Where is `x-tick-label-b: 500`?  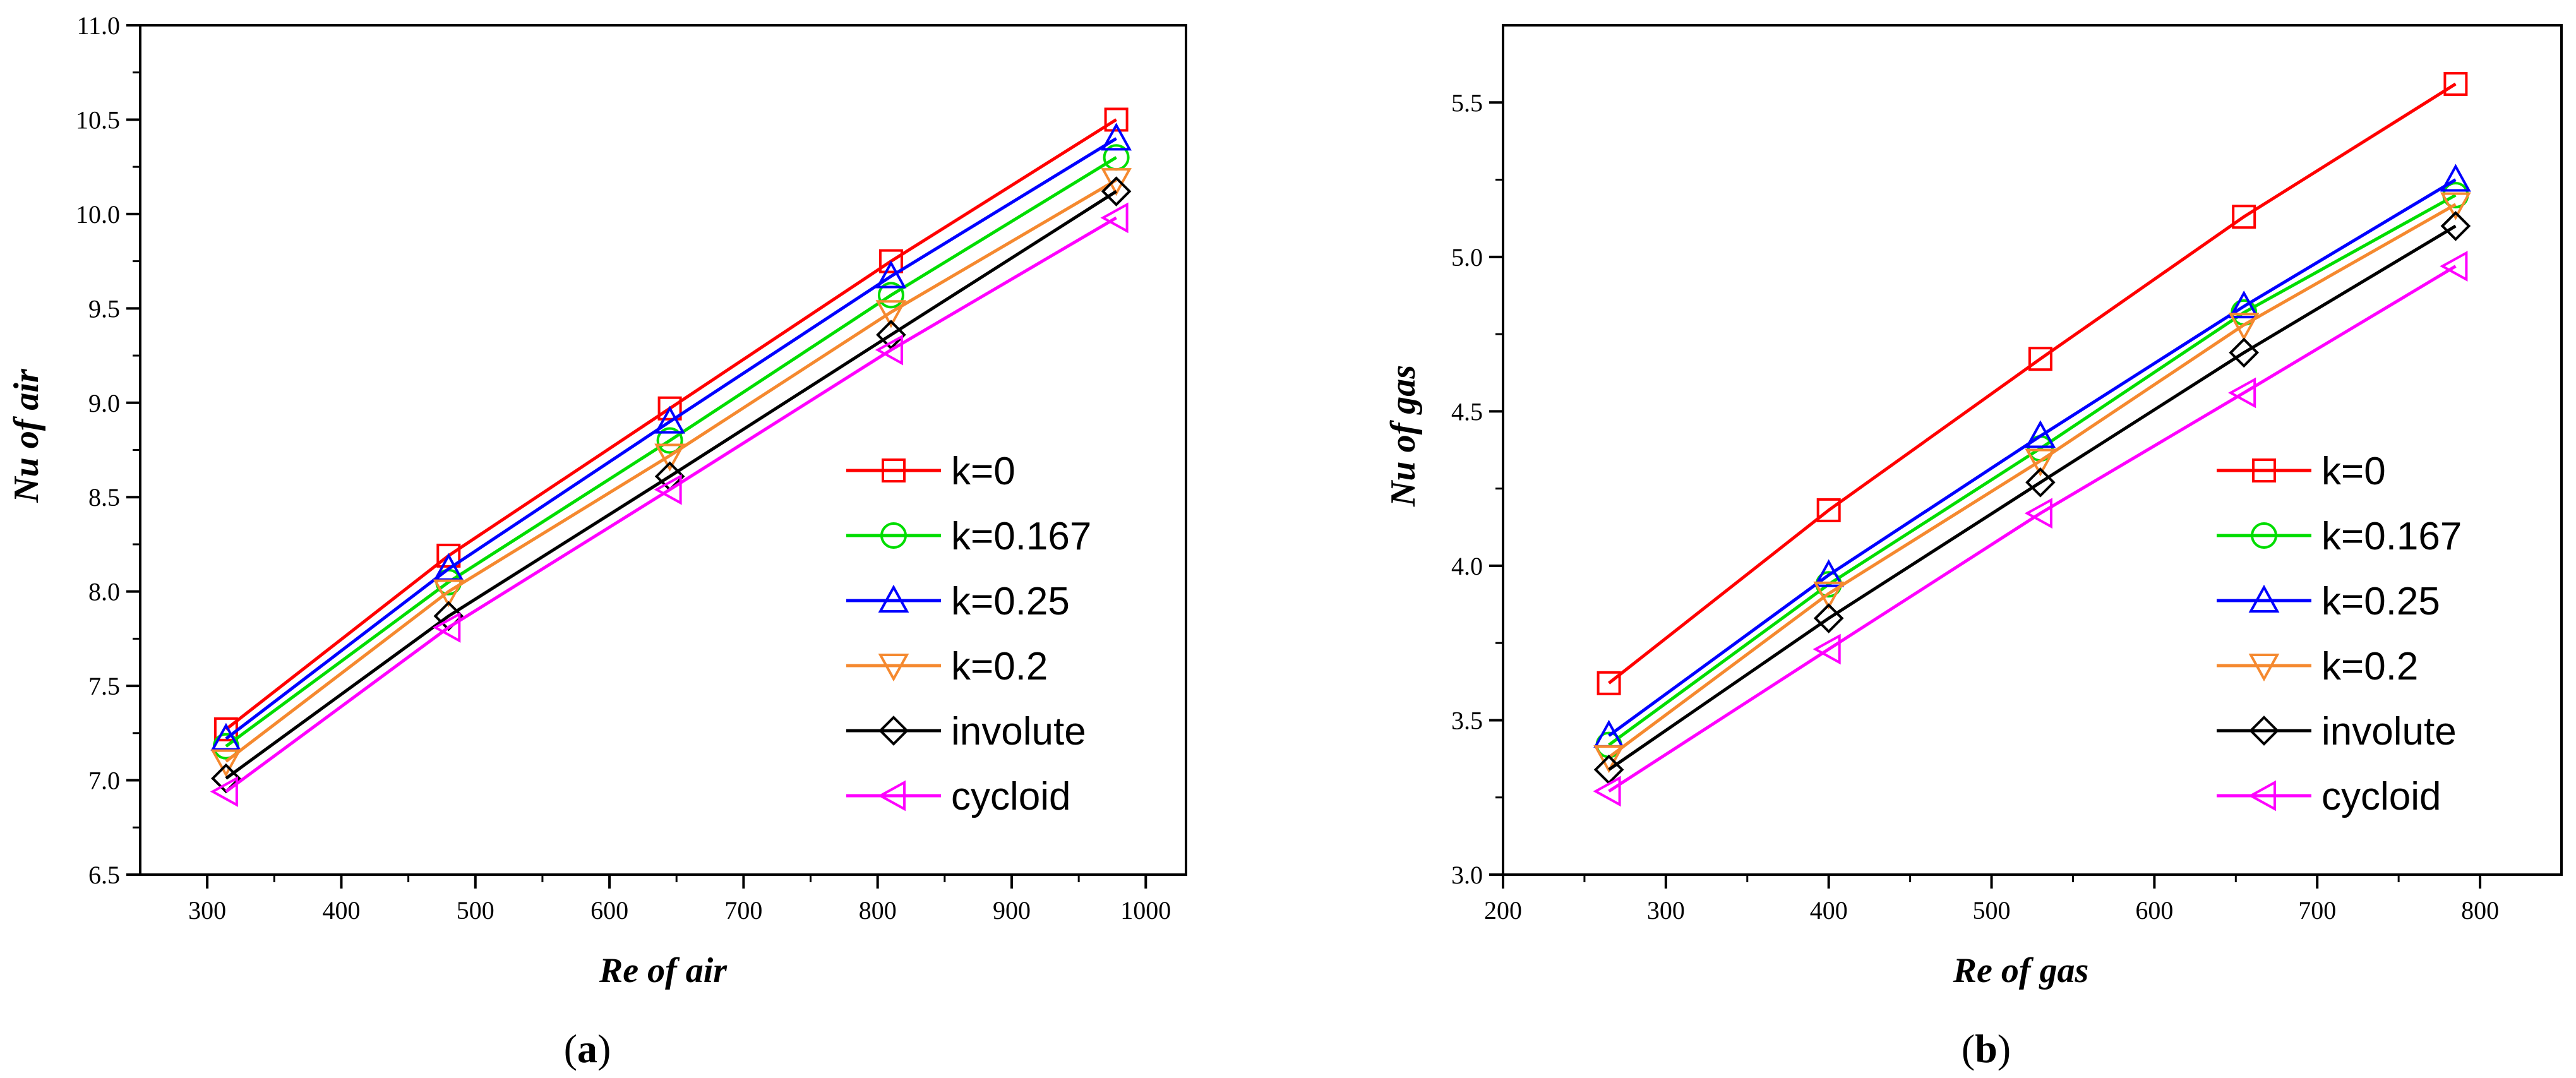
x-tick-label-b: 500 is located at coordinates (1992, 910).